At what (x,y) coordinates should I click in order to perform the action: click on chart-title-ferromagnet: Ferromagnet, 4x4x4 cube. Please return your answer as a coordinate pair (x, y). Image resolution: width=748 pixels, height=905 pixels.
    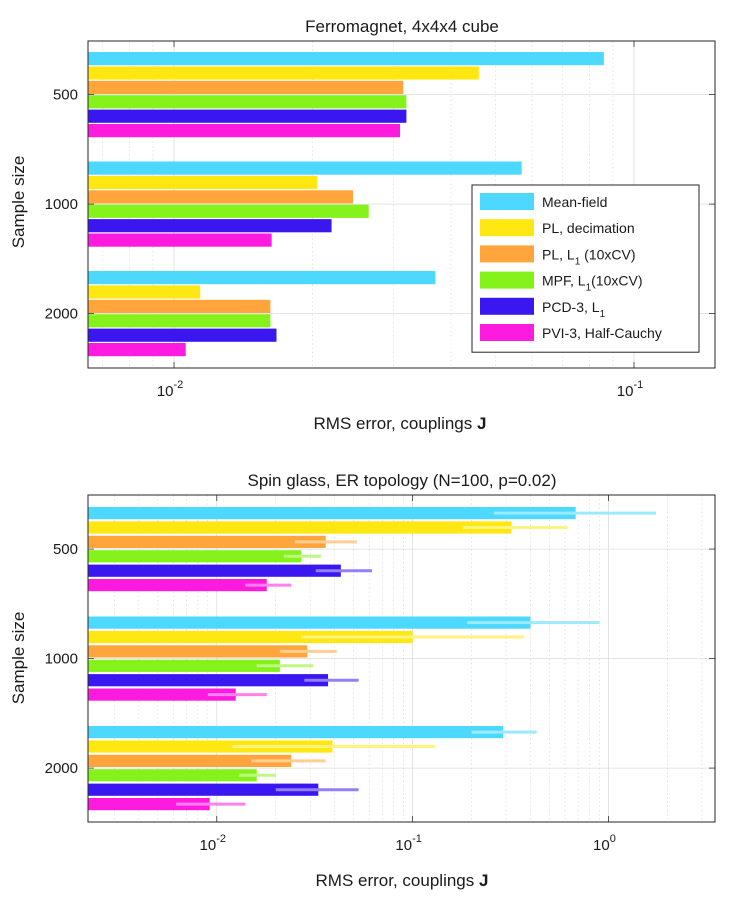
    Looking at the image, I should click on (402, 26).